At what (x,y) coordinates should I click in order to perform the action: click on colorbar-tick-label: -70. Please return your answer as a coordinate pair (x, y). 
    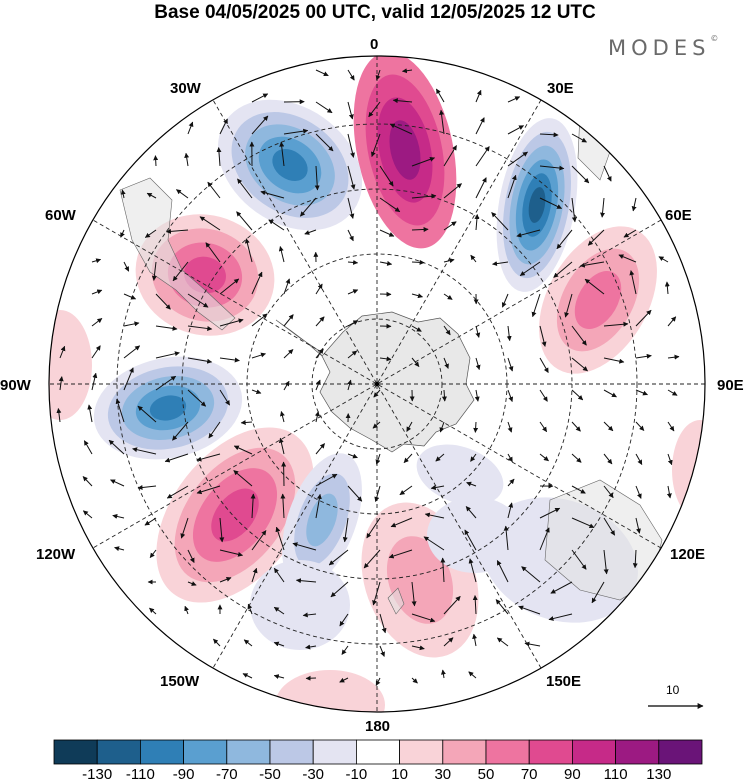
    Looking at the image, I should click on (226, 774).